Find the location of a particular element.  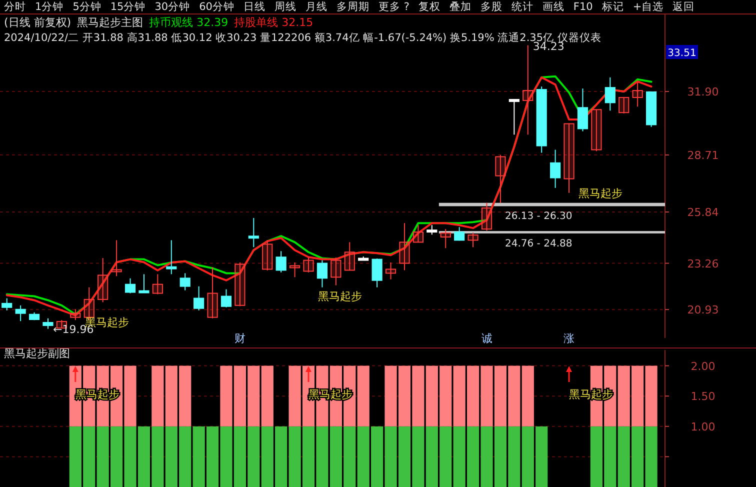

annotation: 诚 is located at coordinates (486, 338).